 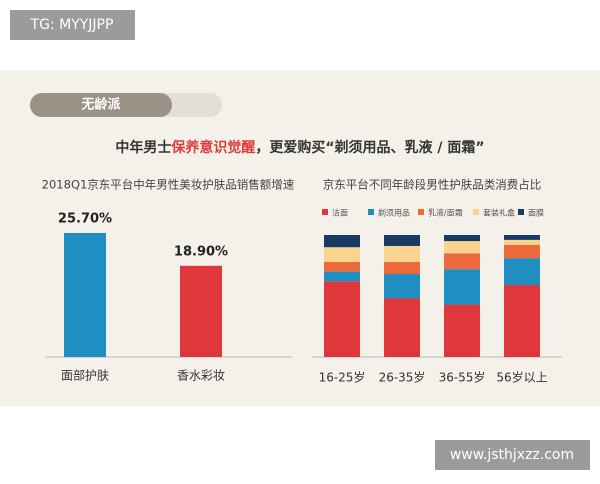 I want to click on chart-title: 2018Q1京东平台中年男性美妆护肤品销售额增速, so click(x=168, y=185).